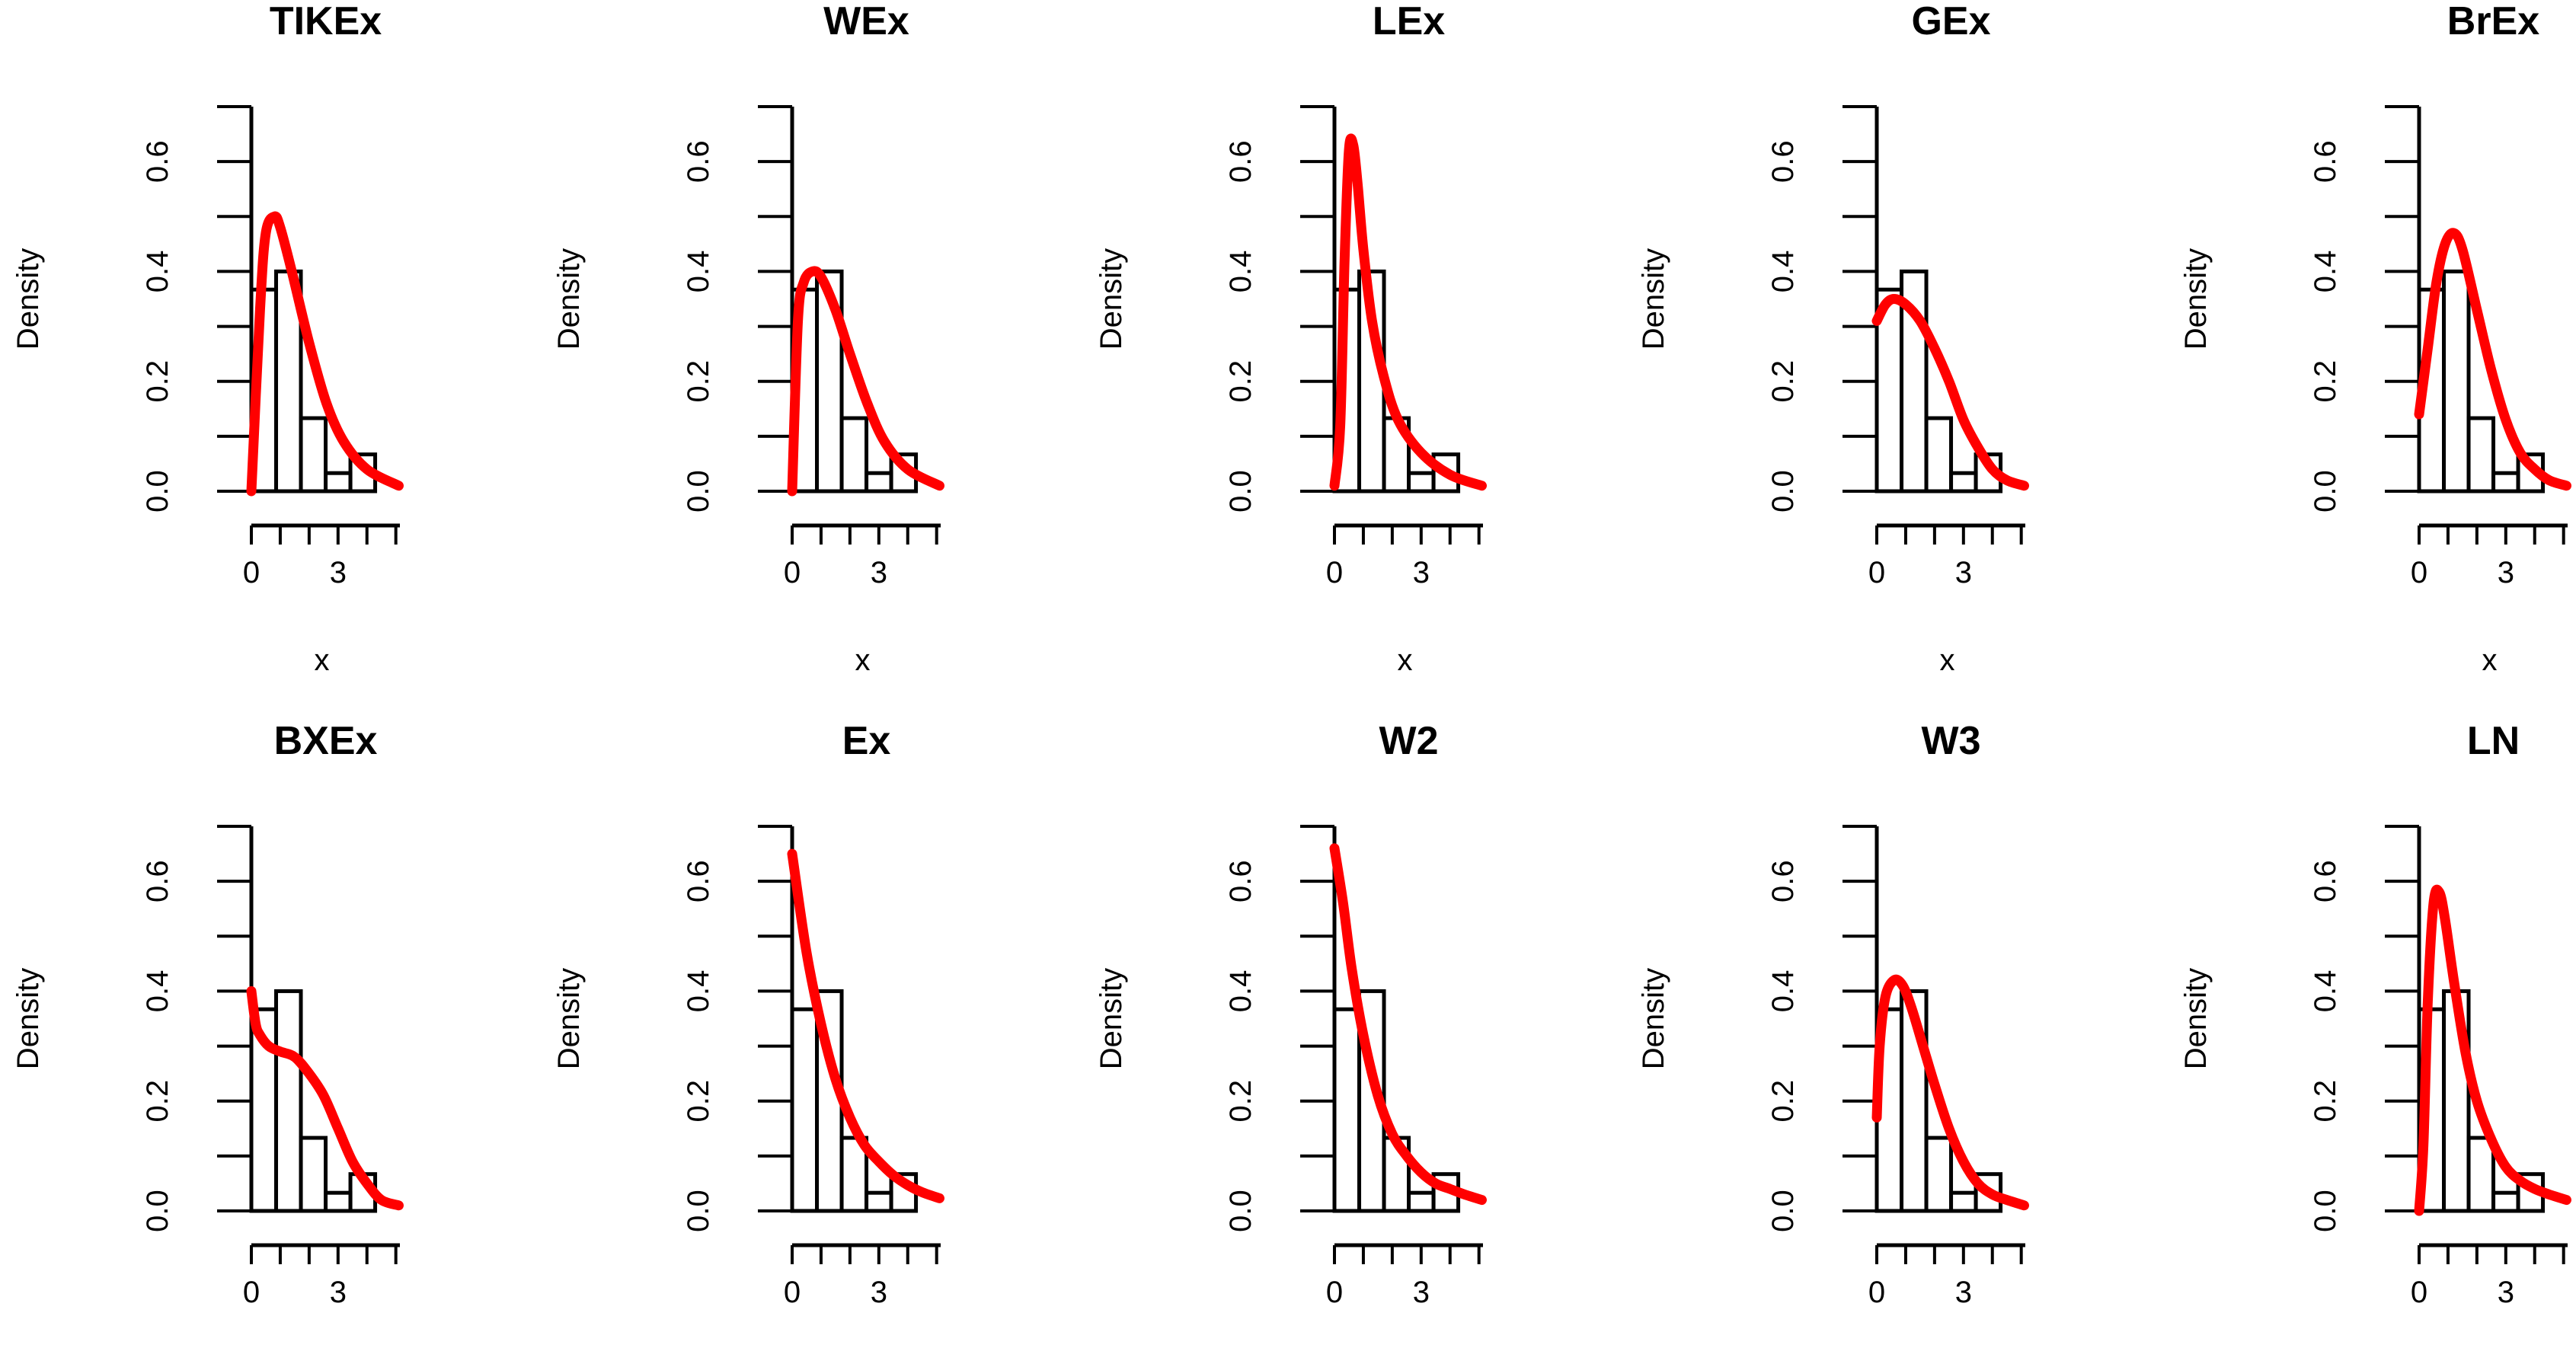 The width and height of the screenshot is (2576, 1364). I want to click on panel-title: BXEx, so click(326, 741).